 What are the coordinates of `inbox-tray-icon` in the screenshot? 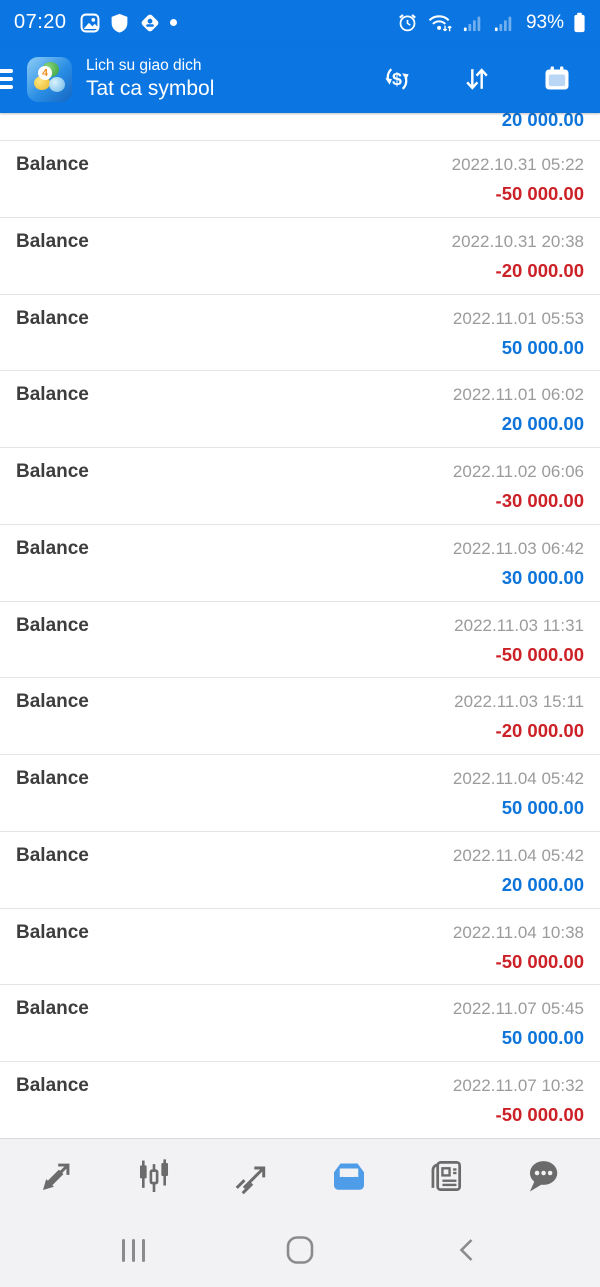 It's located at (349, 1176).